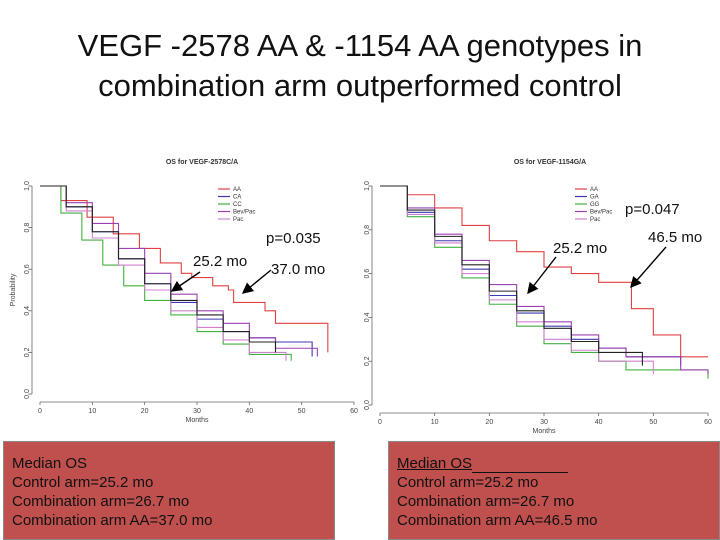 The image size is (720, 540). I want to click on box-left-line-3: Combination arm AA=37.0 mo, so click(112, 520).